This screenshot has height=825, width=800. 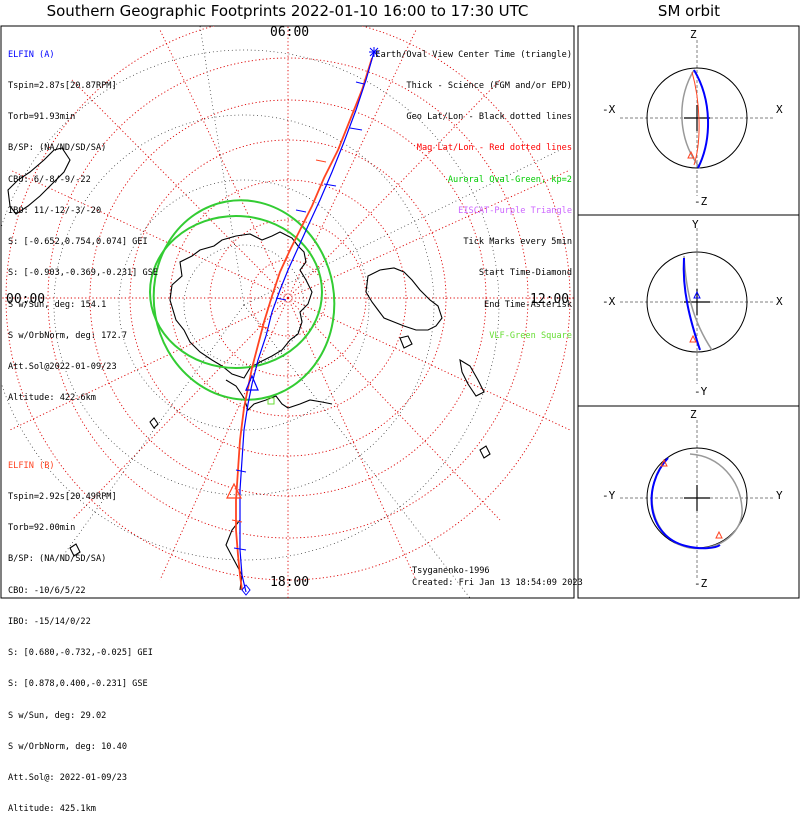 What do you see at coordinates (528, 304) in the screenshot?
I see `legend-entry: End Time-Asterisk` at bounding box center [528, 304].